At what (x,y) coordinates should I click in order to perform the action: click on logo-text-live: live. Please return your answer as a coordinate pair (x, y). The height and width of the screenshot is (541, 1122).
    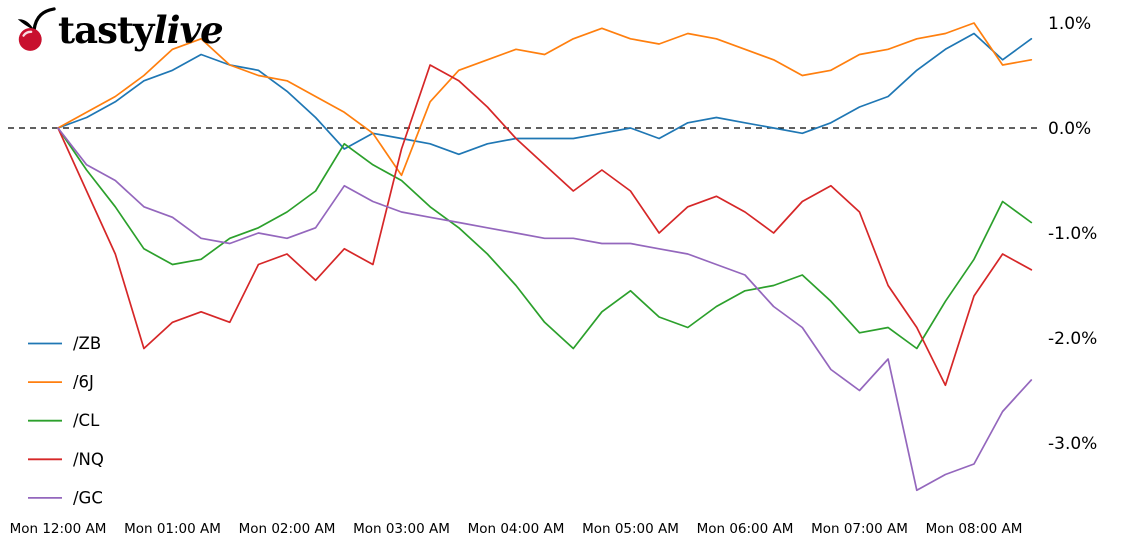
    Looking at the image, I should click on (188, 30).